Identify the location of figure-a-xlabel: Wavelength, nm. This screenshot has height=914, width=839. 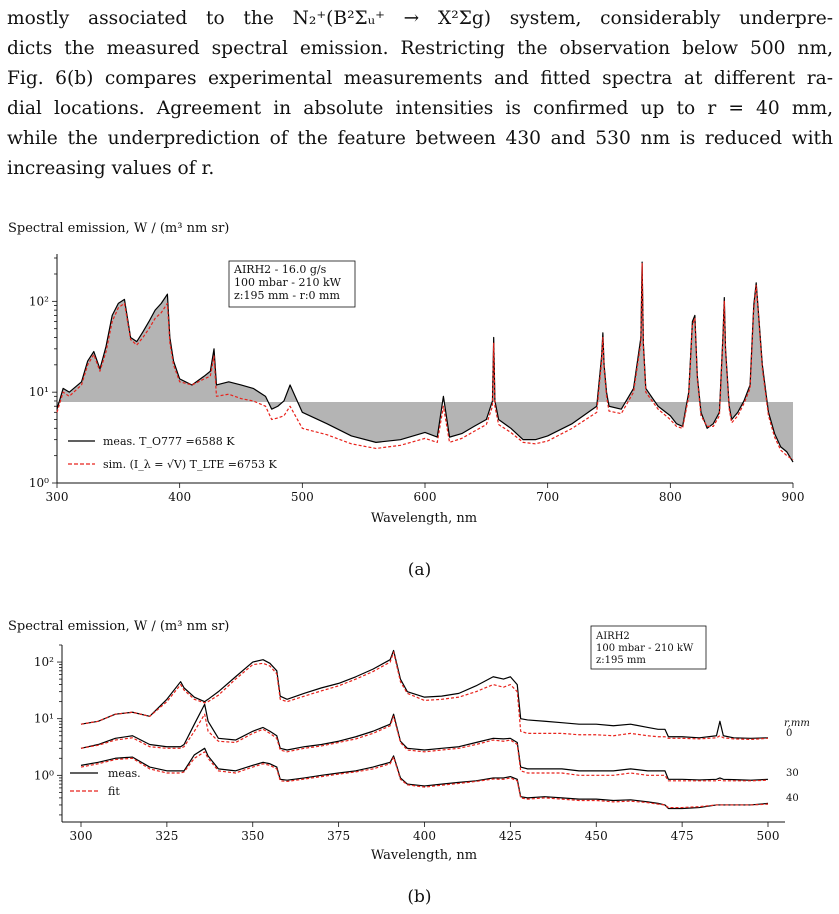
(424, 518).